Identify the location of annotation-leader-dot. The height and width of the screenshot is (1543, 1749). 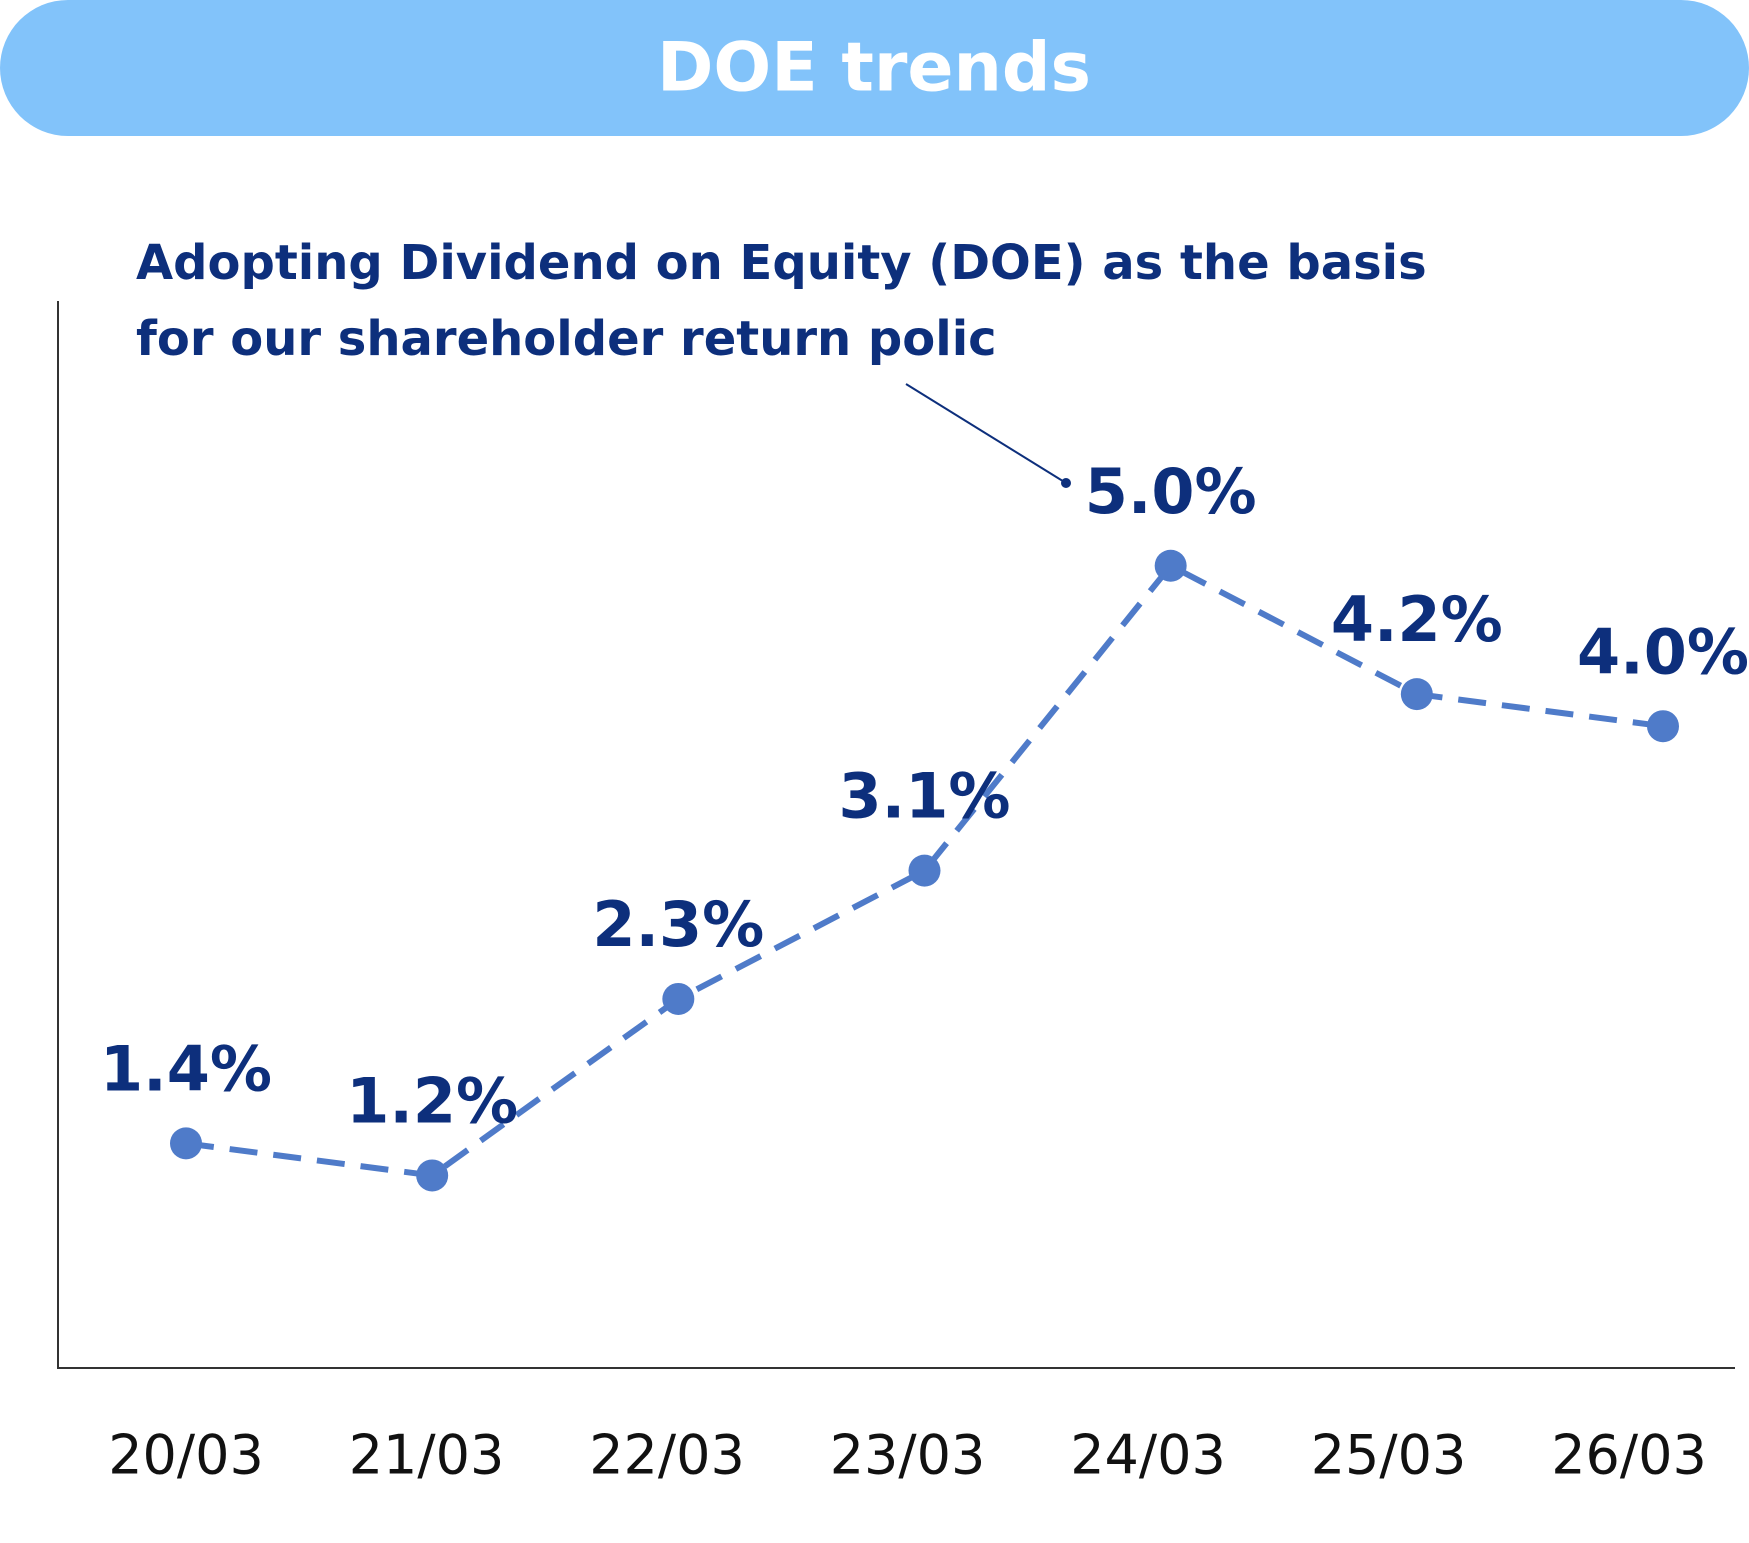
(1066, 483).